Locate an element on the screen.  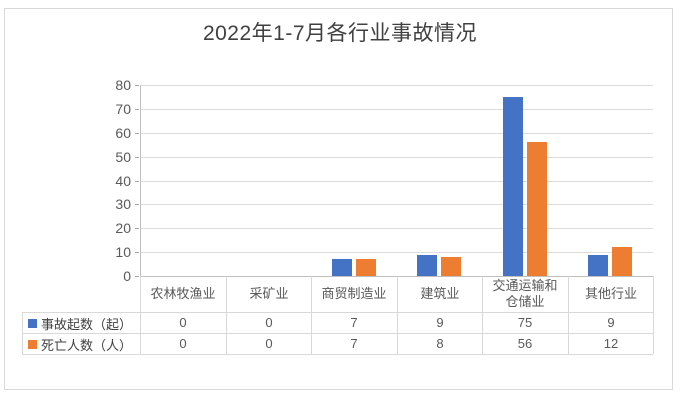
category-label: 农林牧渔业 is located at coordinates (183, 294).